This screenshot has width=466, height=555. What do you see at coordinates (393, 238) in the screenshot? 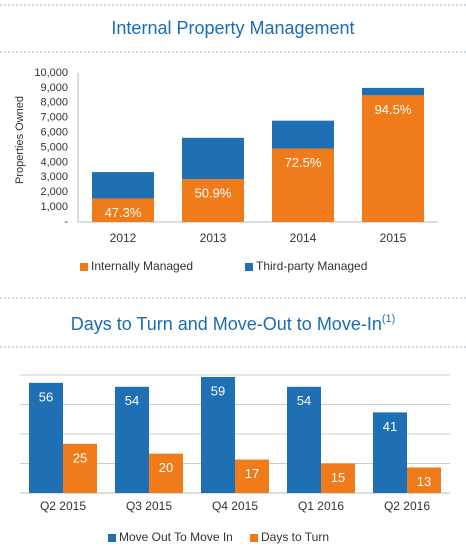
I see `x-tick-label: 2015` at bounding box center [393, 238].